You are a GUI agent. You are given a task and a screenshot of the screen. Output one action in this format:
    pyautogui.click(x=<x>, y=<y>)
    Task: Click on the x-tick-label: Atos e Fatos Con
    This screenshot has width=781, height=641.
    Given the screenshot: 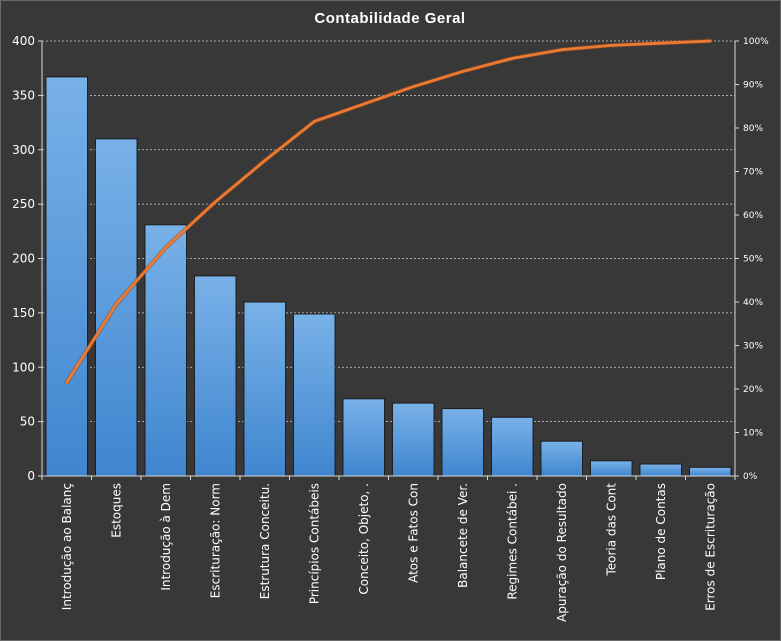 What is the action you would take?
    pyautogui.click(x=413, y=533)
    